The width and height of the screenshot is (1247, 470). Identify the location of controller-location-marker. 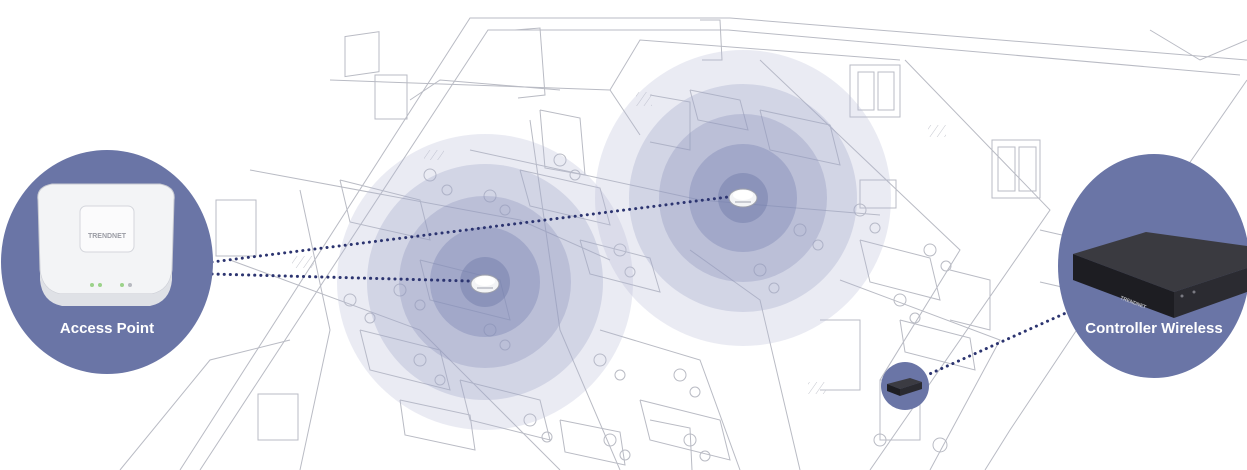
(905, 386).